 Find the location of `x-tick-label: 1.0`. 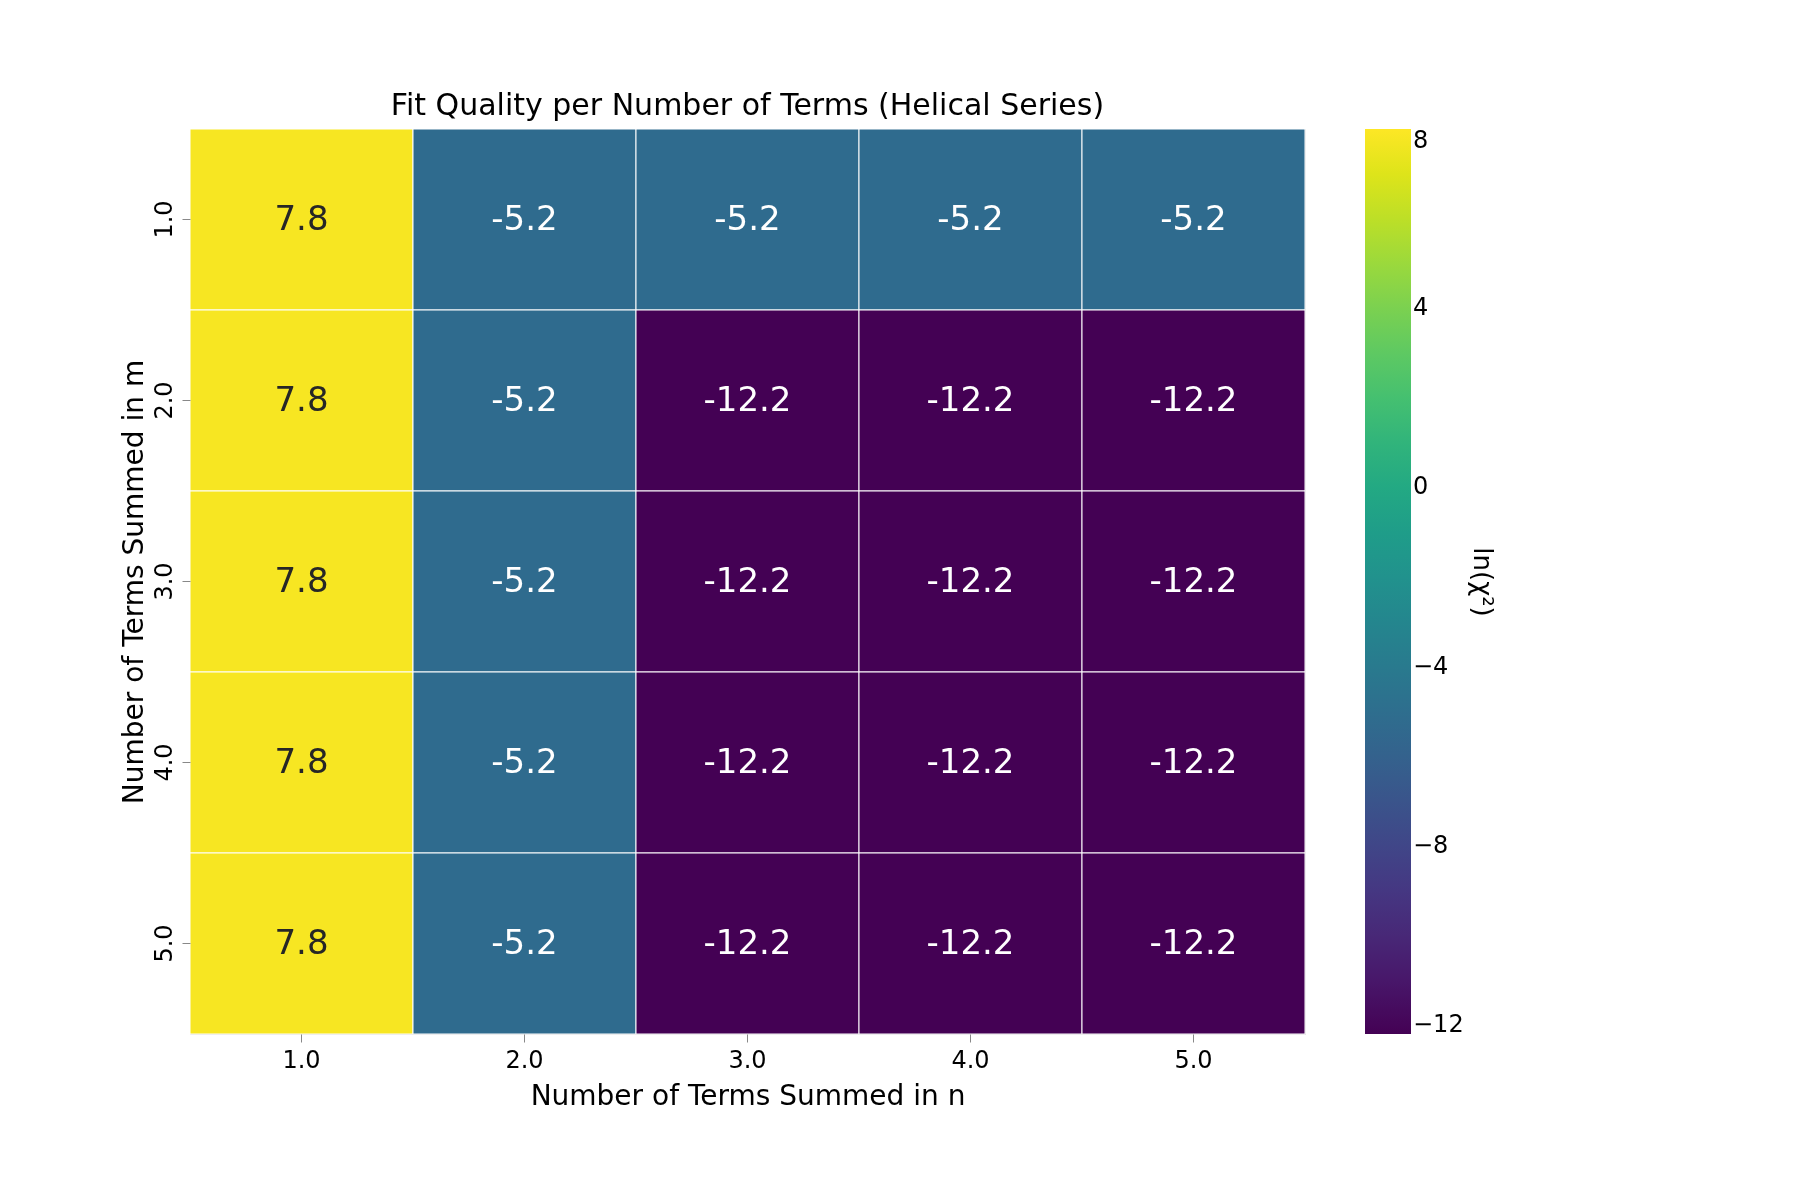

x-tick-label: 1.0 is located at coordinates (301, 1059).